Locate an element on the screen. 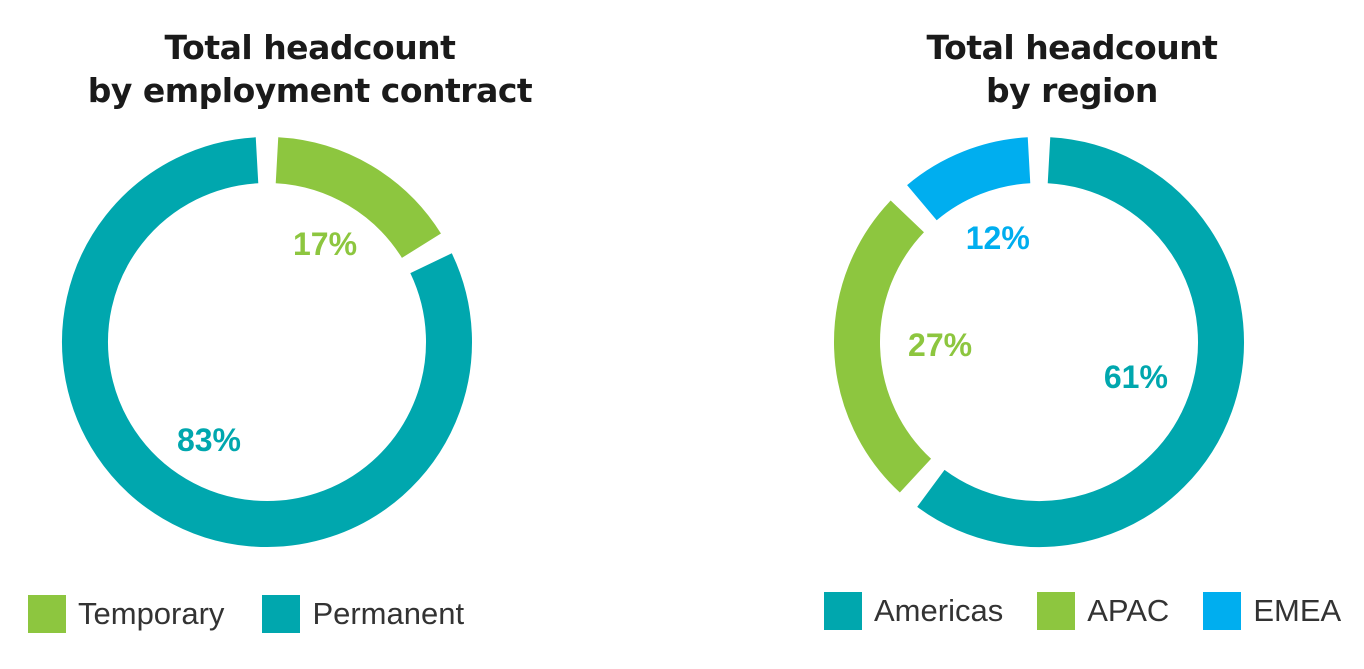 This screenshot has width=1364, height=669. legend: Temporary Permanent is located at coordinates (246, 614).